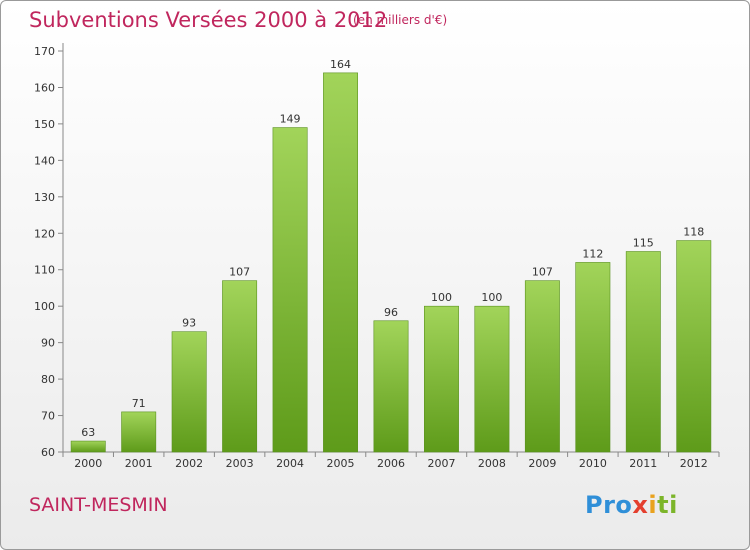 The height and width of the screenshot is (550, 750). Describe the element at coordinates (139, 463) in the screenshot. I see `x-tick-label-2001: 2001` at that location.